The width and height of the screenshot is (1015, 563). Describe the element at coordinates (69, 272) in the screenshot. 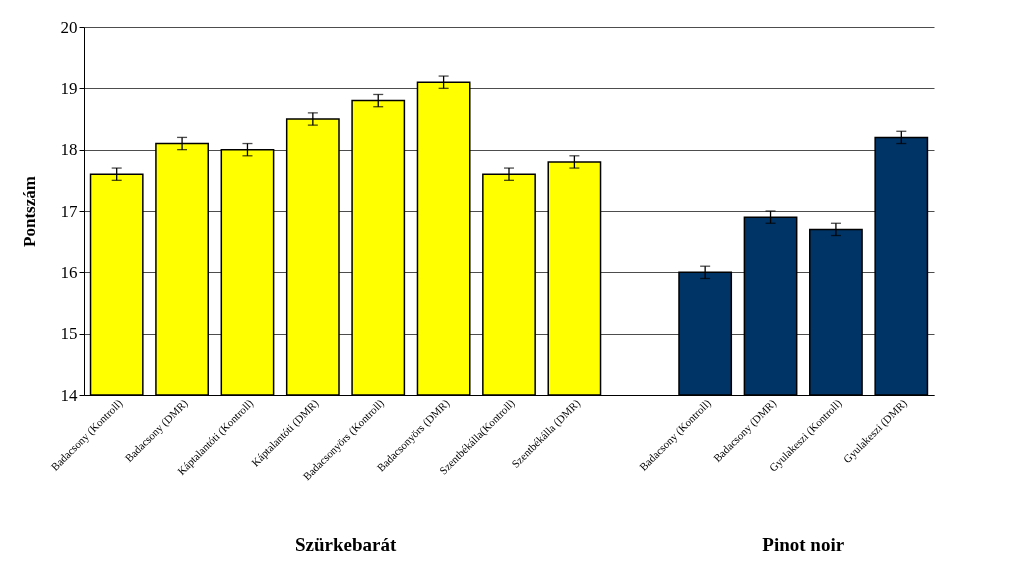

I see `y-tick-label: 16` at that location.